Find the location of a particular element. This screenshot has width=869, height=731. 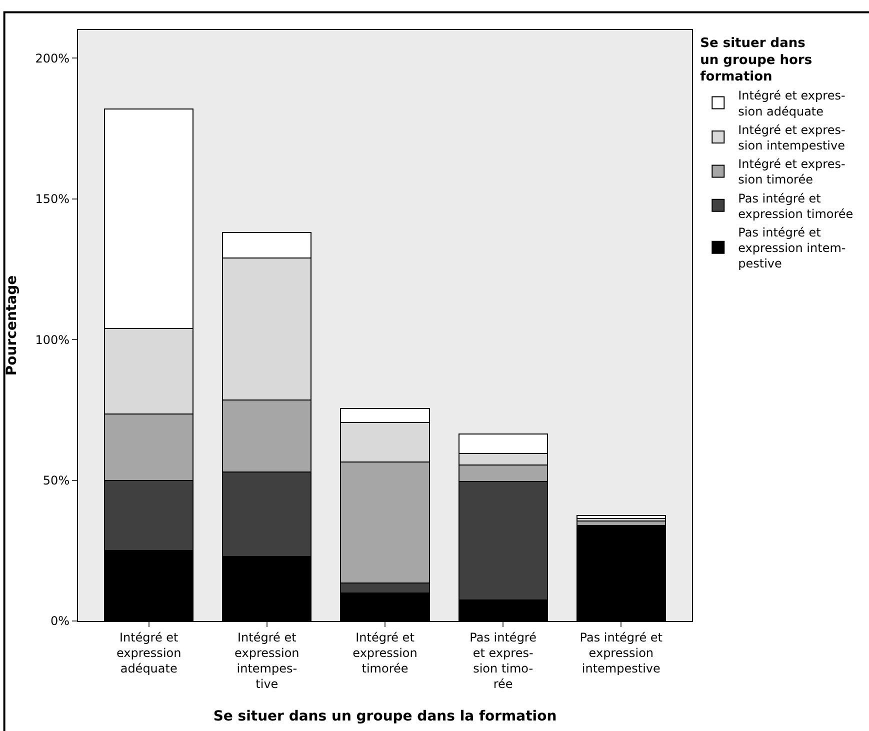

x-tick-label: Pas intégré et expres- sion timo- rée is located at coordinates (503, 661).